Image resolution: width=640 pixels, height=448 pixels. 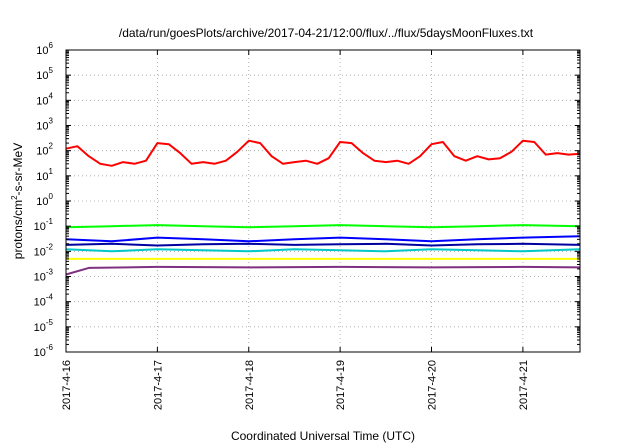 What do you see at coordinates (50, 297) in the screenshot?
I see `y-tick-exponent: -4` at bounding box center [50, 297].